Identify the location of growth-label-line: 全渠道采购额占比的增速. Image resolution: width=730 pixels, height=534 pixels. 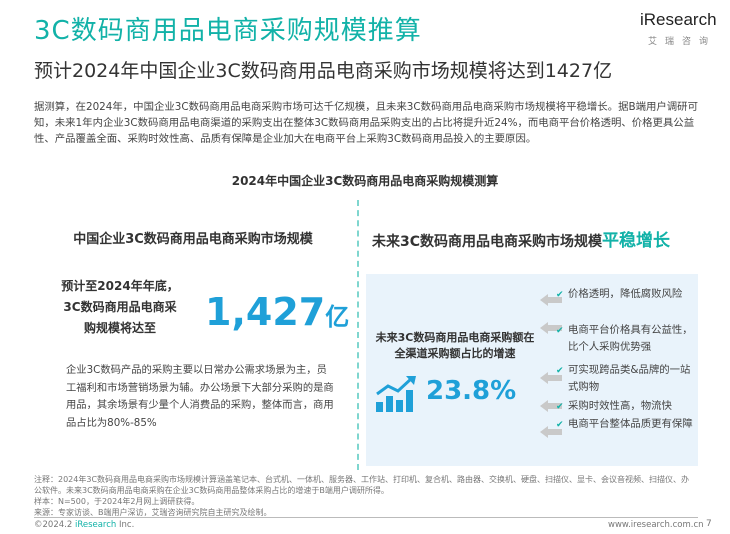
(455, 353).